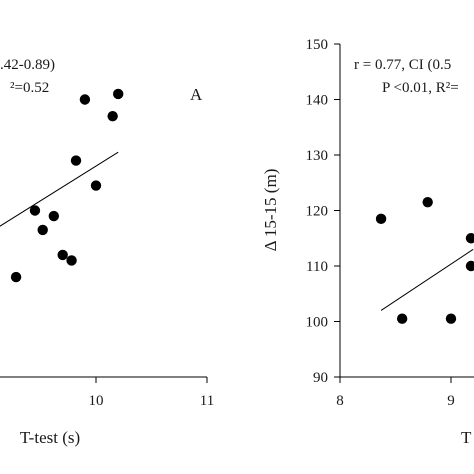 This screenshot has width=474, height=474. I want to click on panel-b-x-tick-label-9: 9, so click(451, 401).